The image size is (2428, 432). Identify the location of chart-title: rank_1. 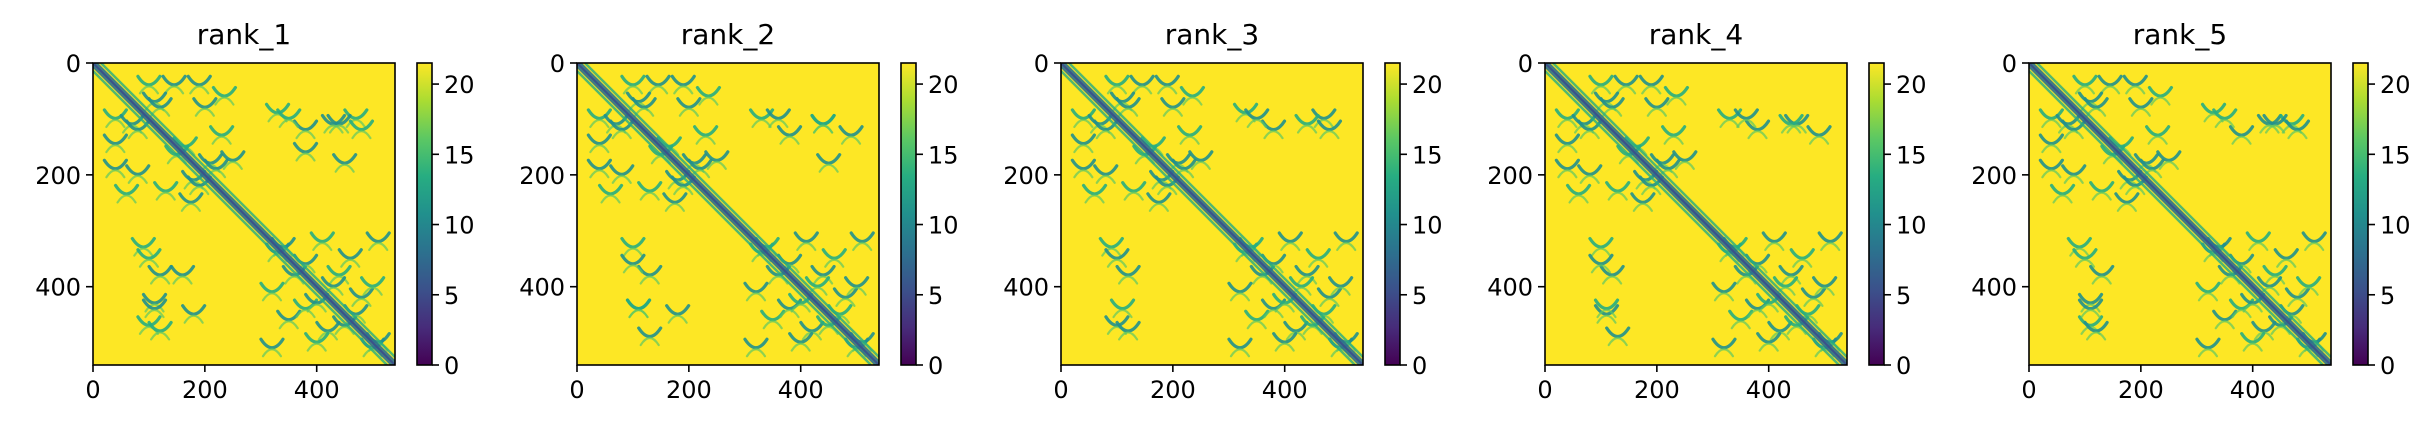
(244, 34).